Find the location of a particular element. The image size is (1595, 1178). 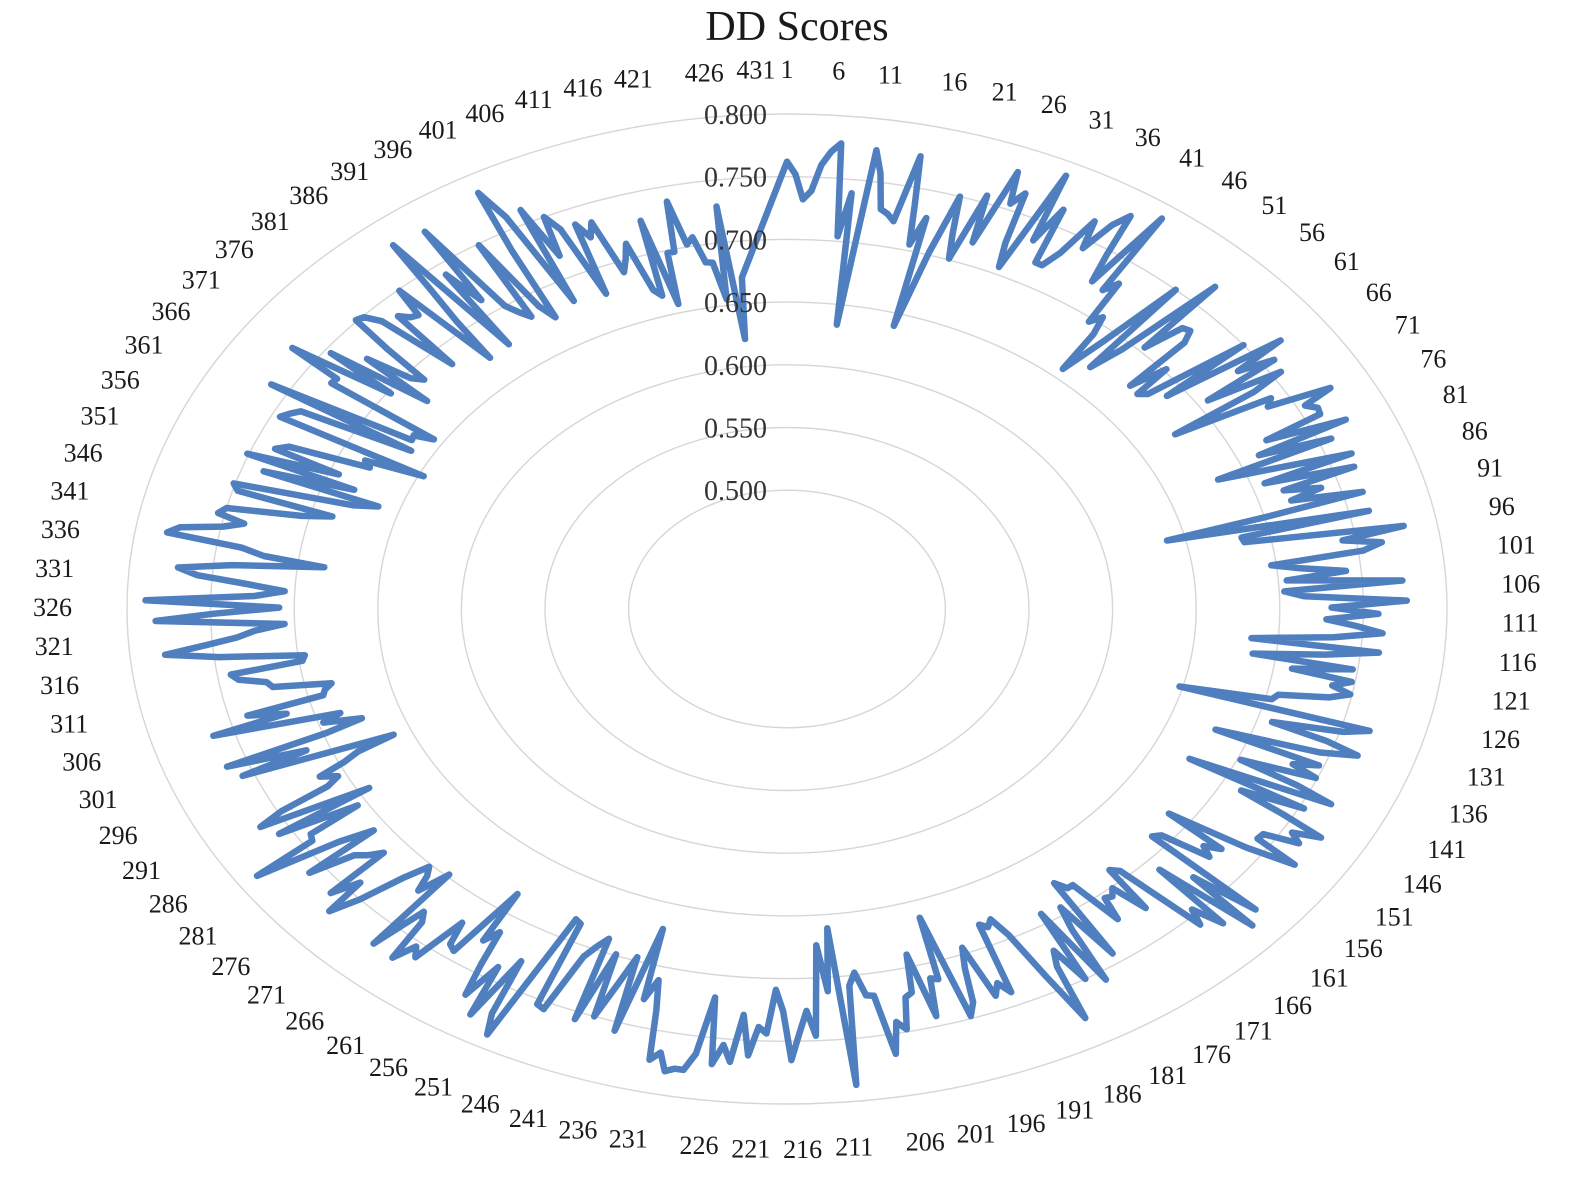

category-label: 221 is located at coordinates (750, 1148).